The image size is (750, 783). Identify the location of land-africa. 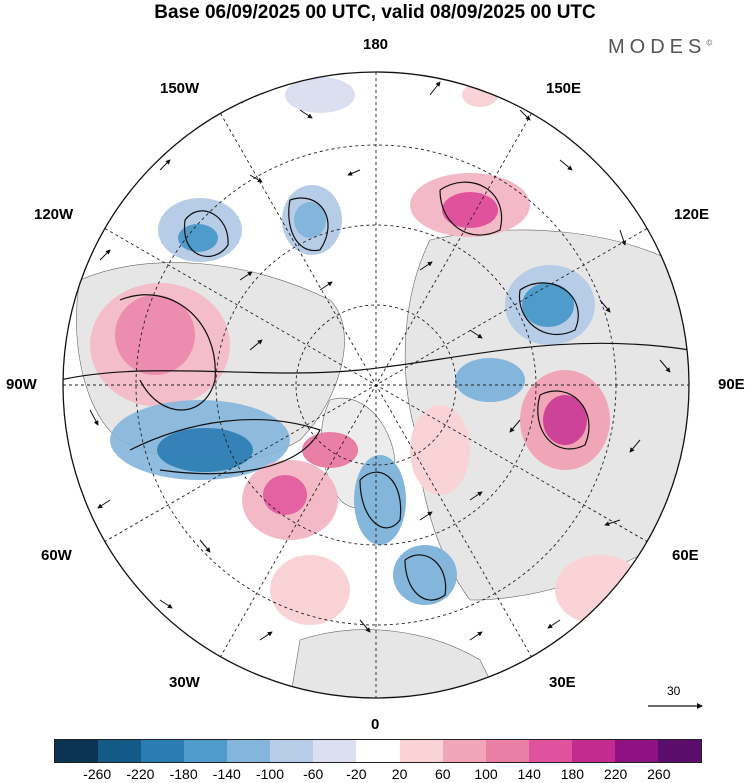
(395, 663).